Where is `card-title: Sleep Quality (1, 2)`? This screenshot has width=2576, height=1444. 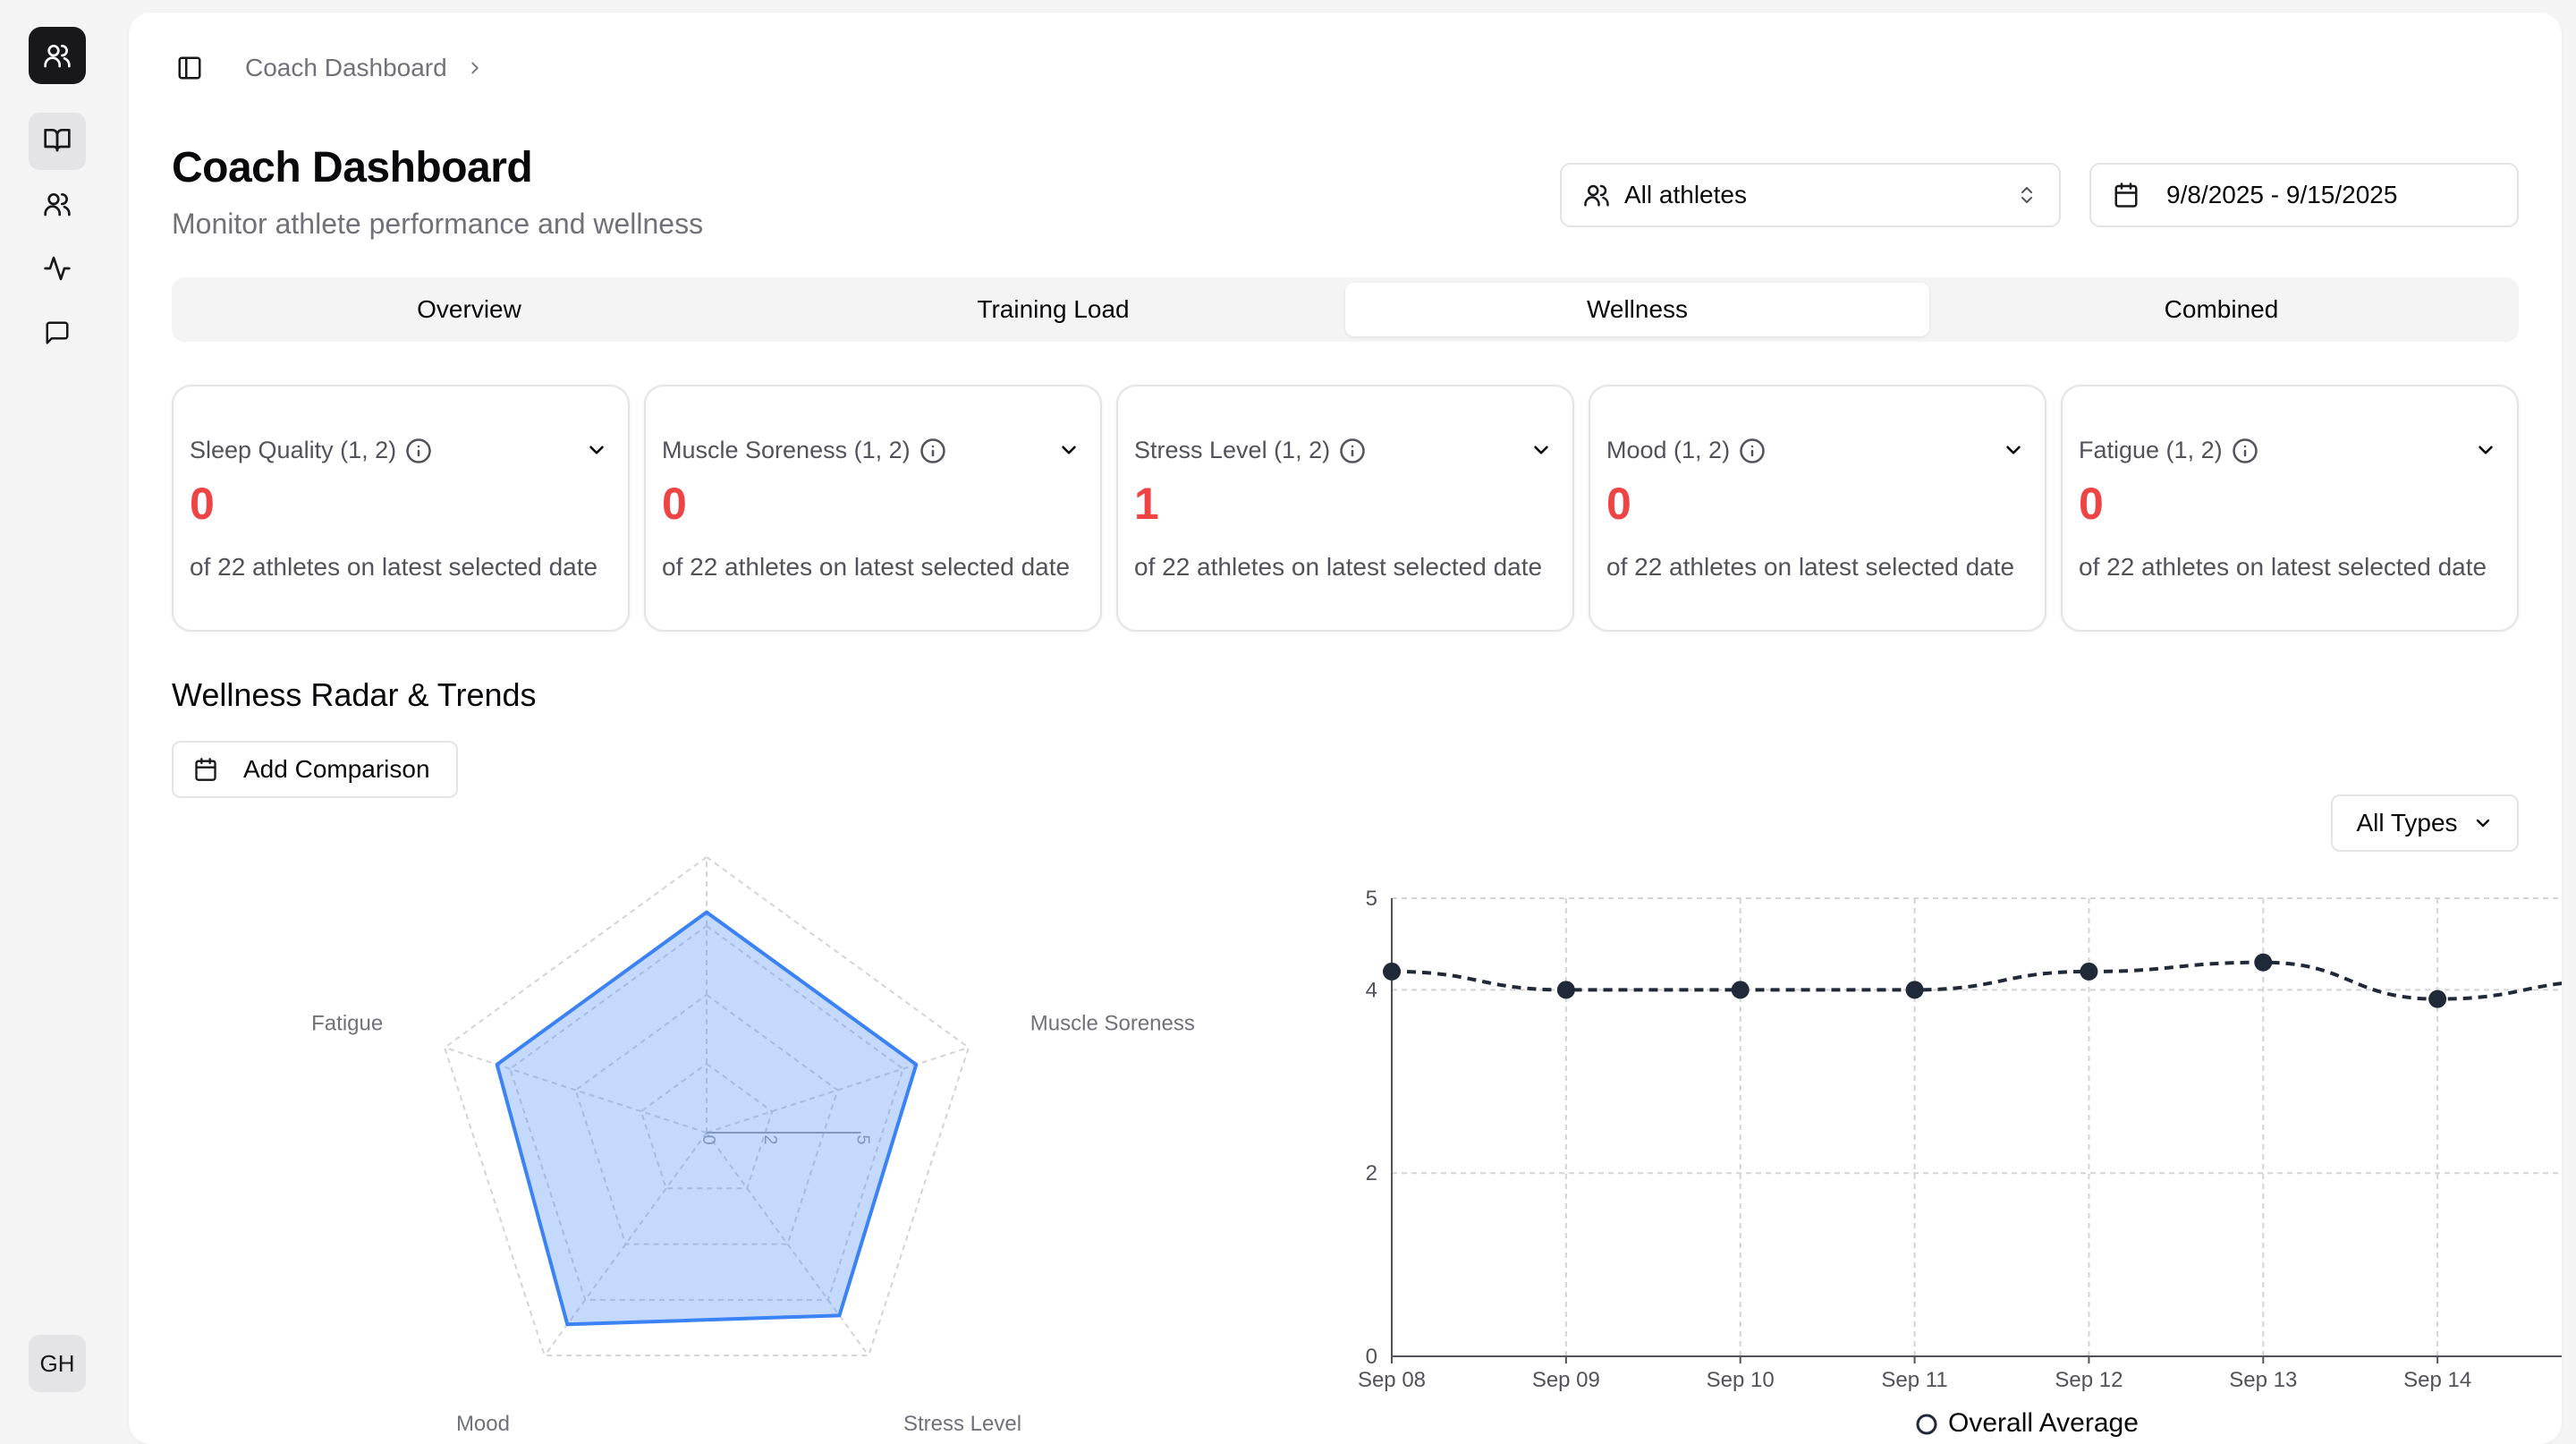 card-title: Sleep Quality (1, 2) is located at coordinates (311, 450).